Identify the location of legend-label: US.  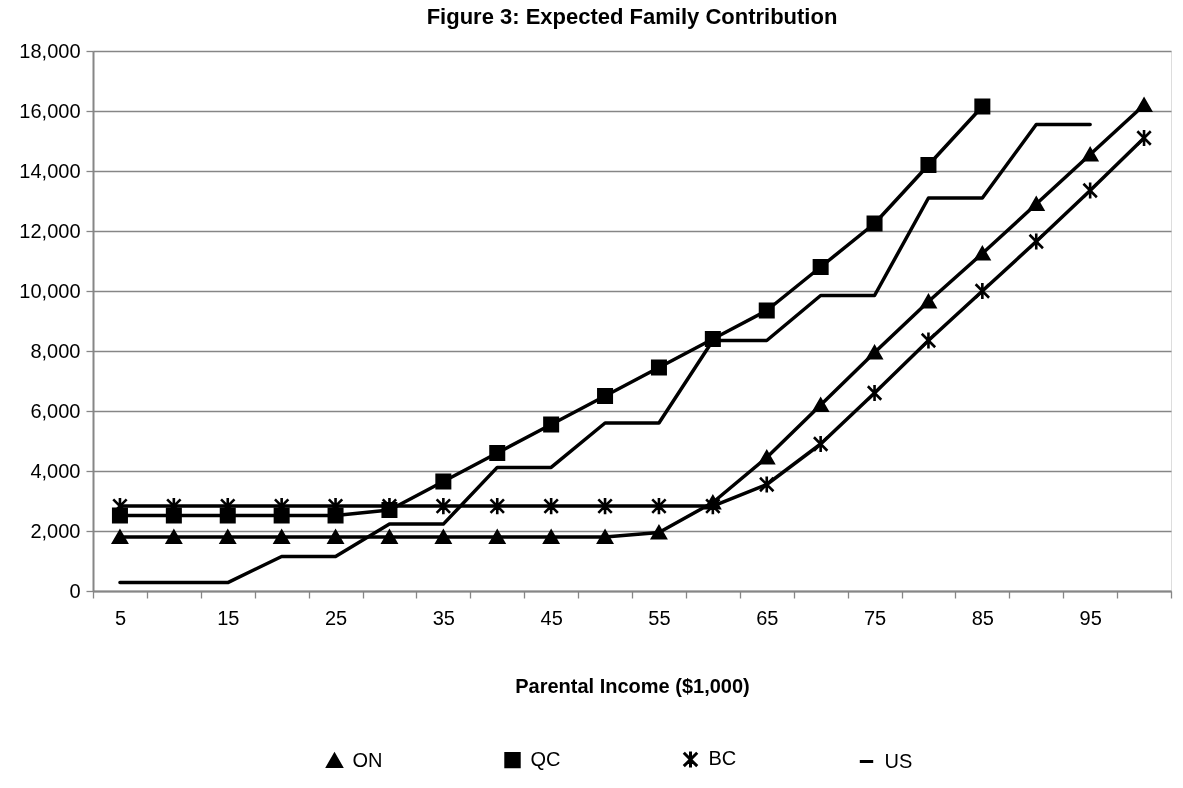
(898, 760).